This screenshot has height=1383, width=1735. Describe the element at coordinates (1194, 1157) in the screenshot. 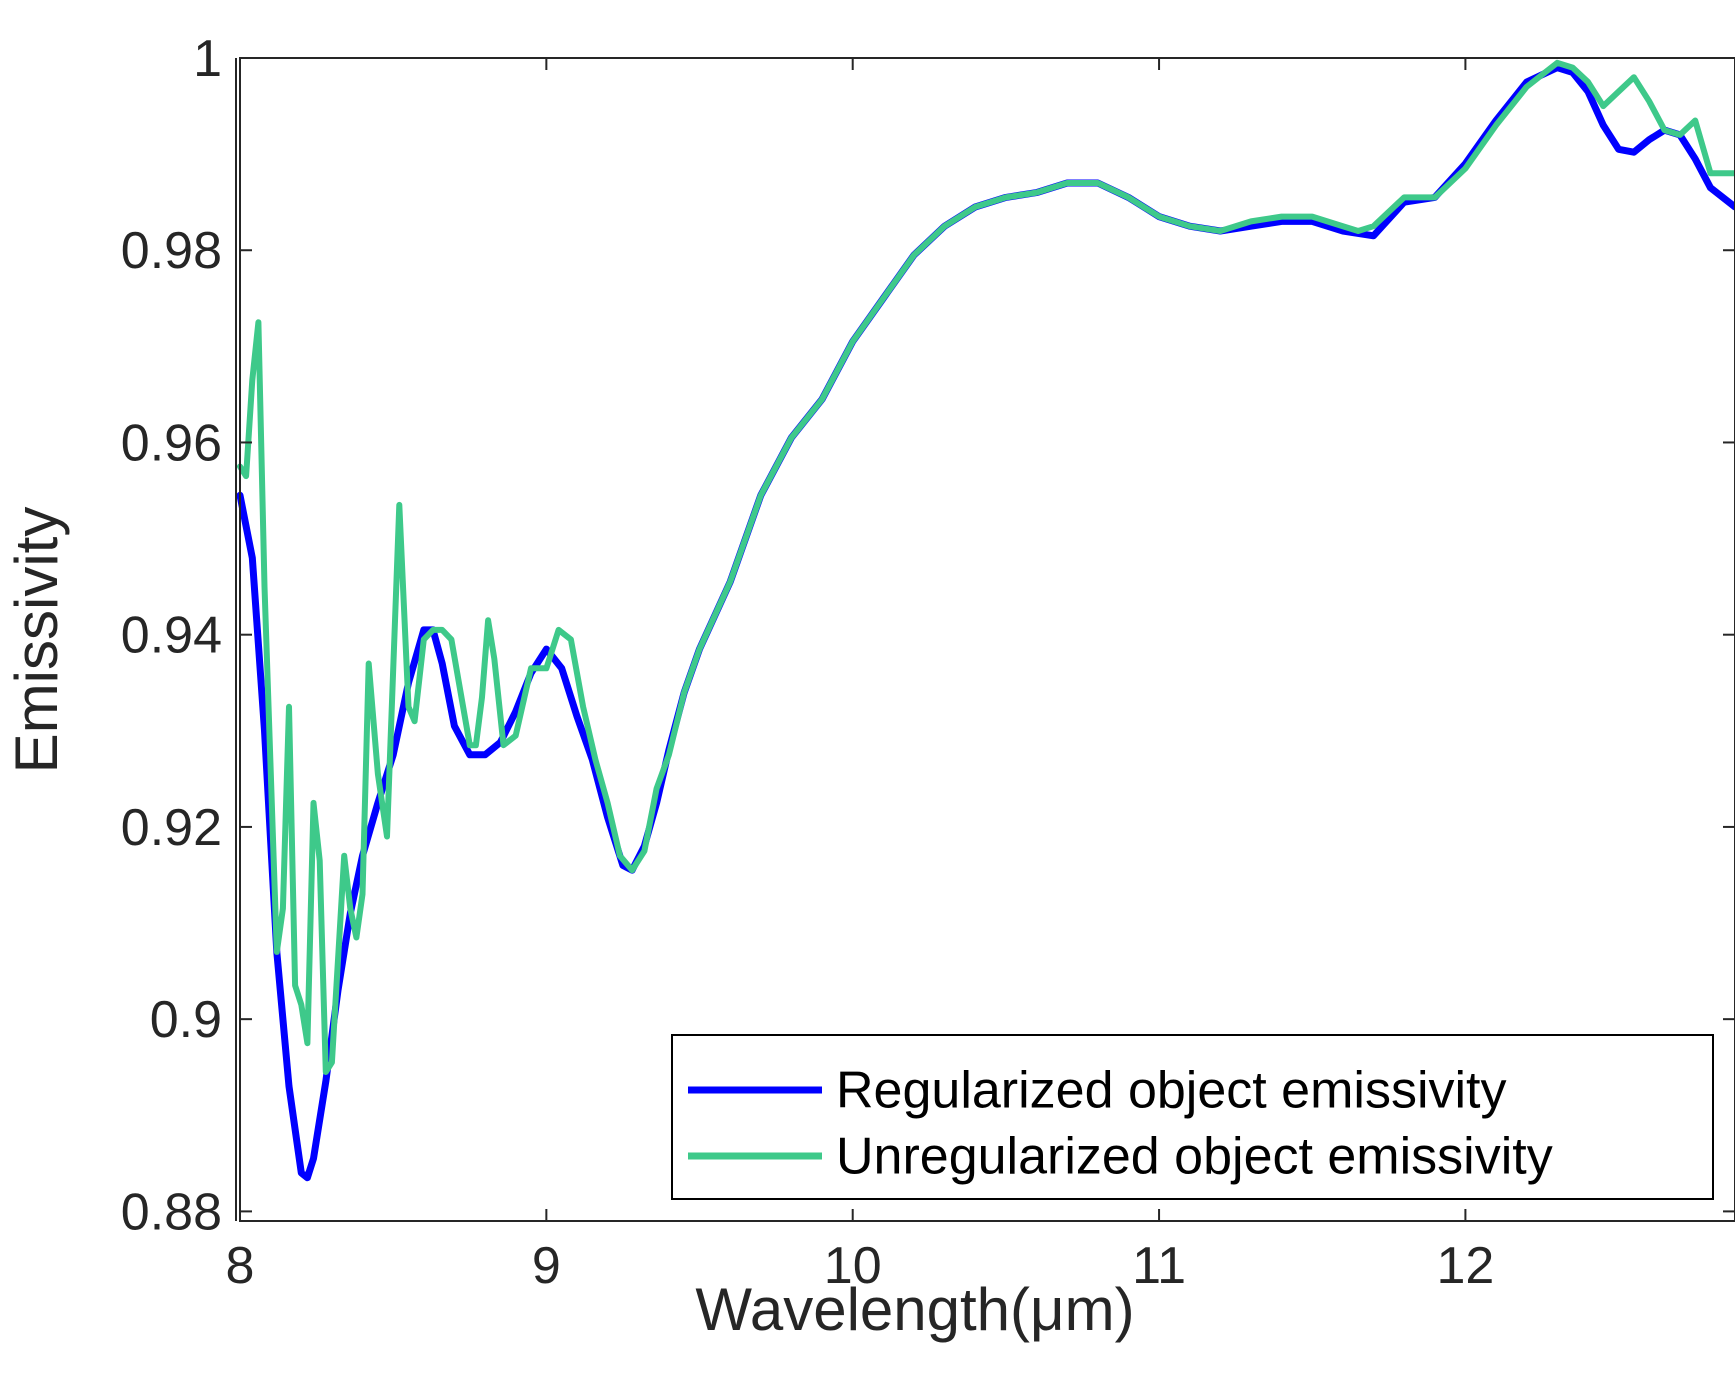

I see `legend-label-unregularized: Unregularized object emissivity` at that location.